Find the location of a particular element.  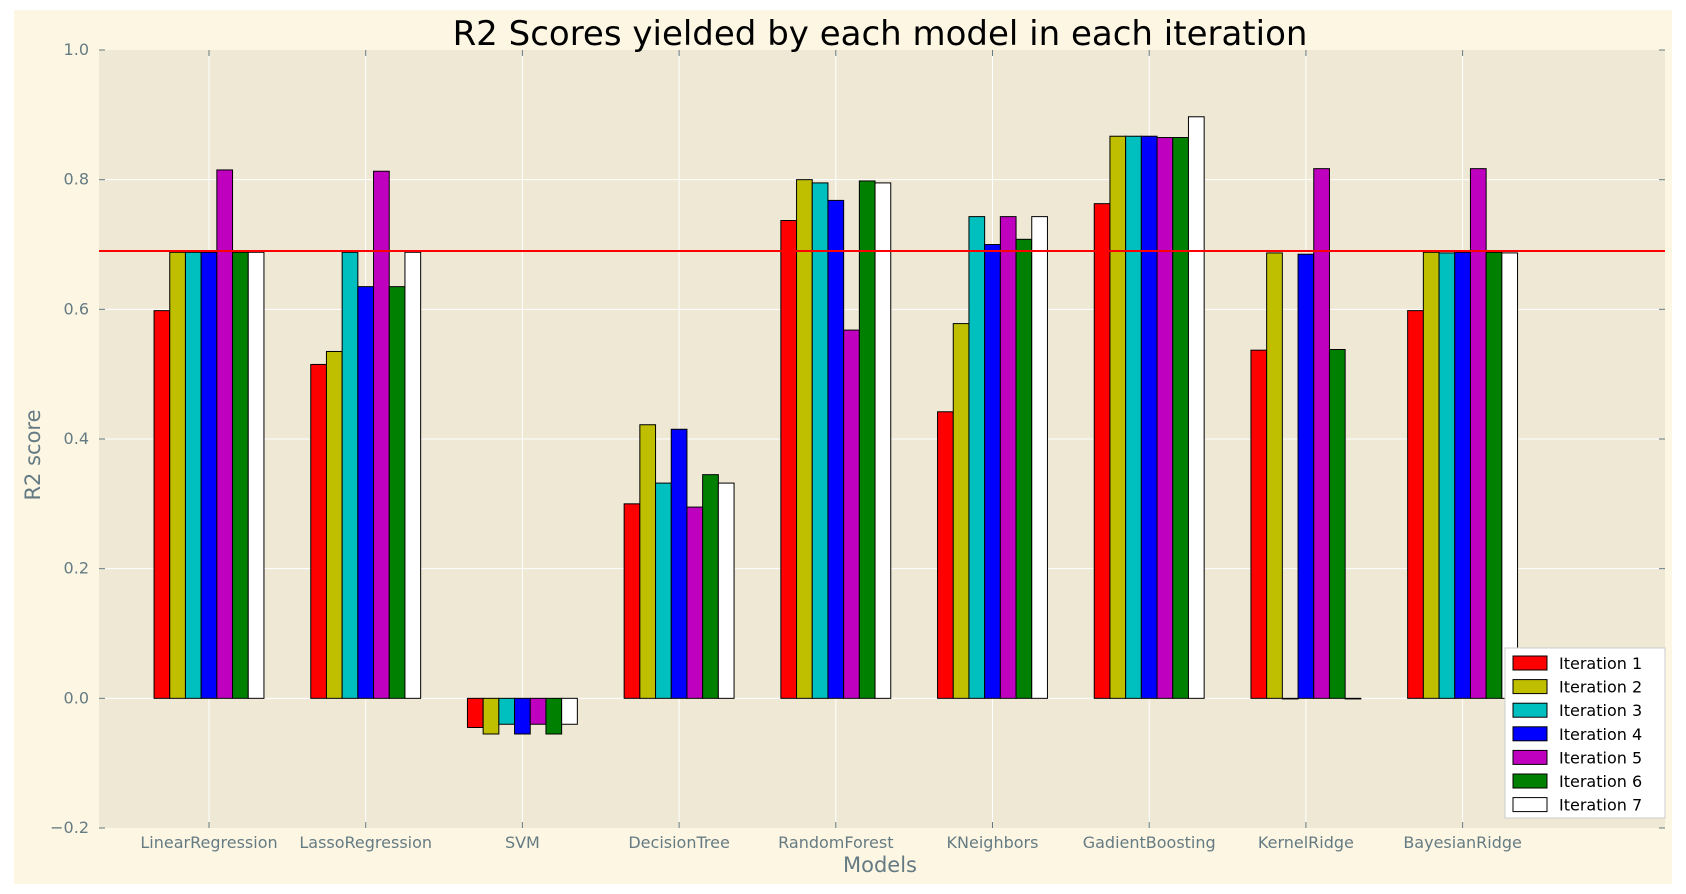

legend-label: Iteration 3 is located at coordinates (1600, 710).